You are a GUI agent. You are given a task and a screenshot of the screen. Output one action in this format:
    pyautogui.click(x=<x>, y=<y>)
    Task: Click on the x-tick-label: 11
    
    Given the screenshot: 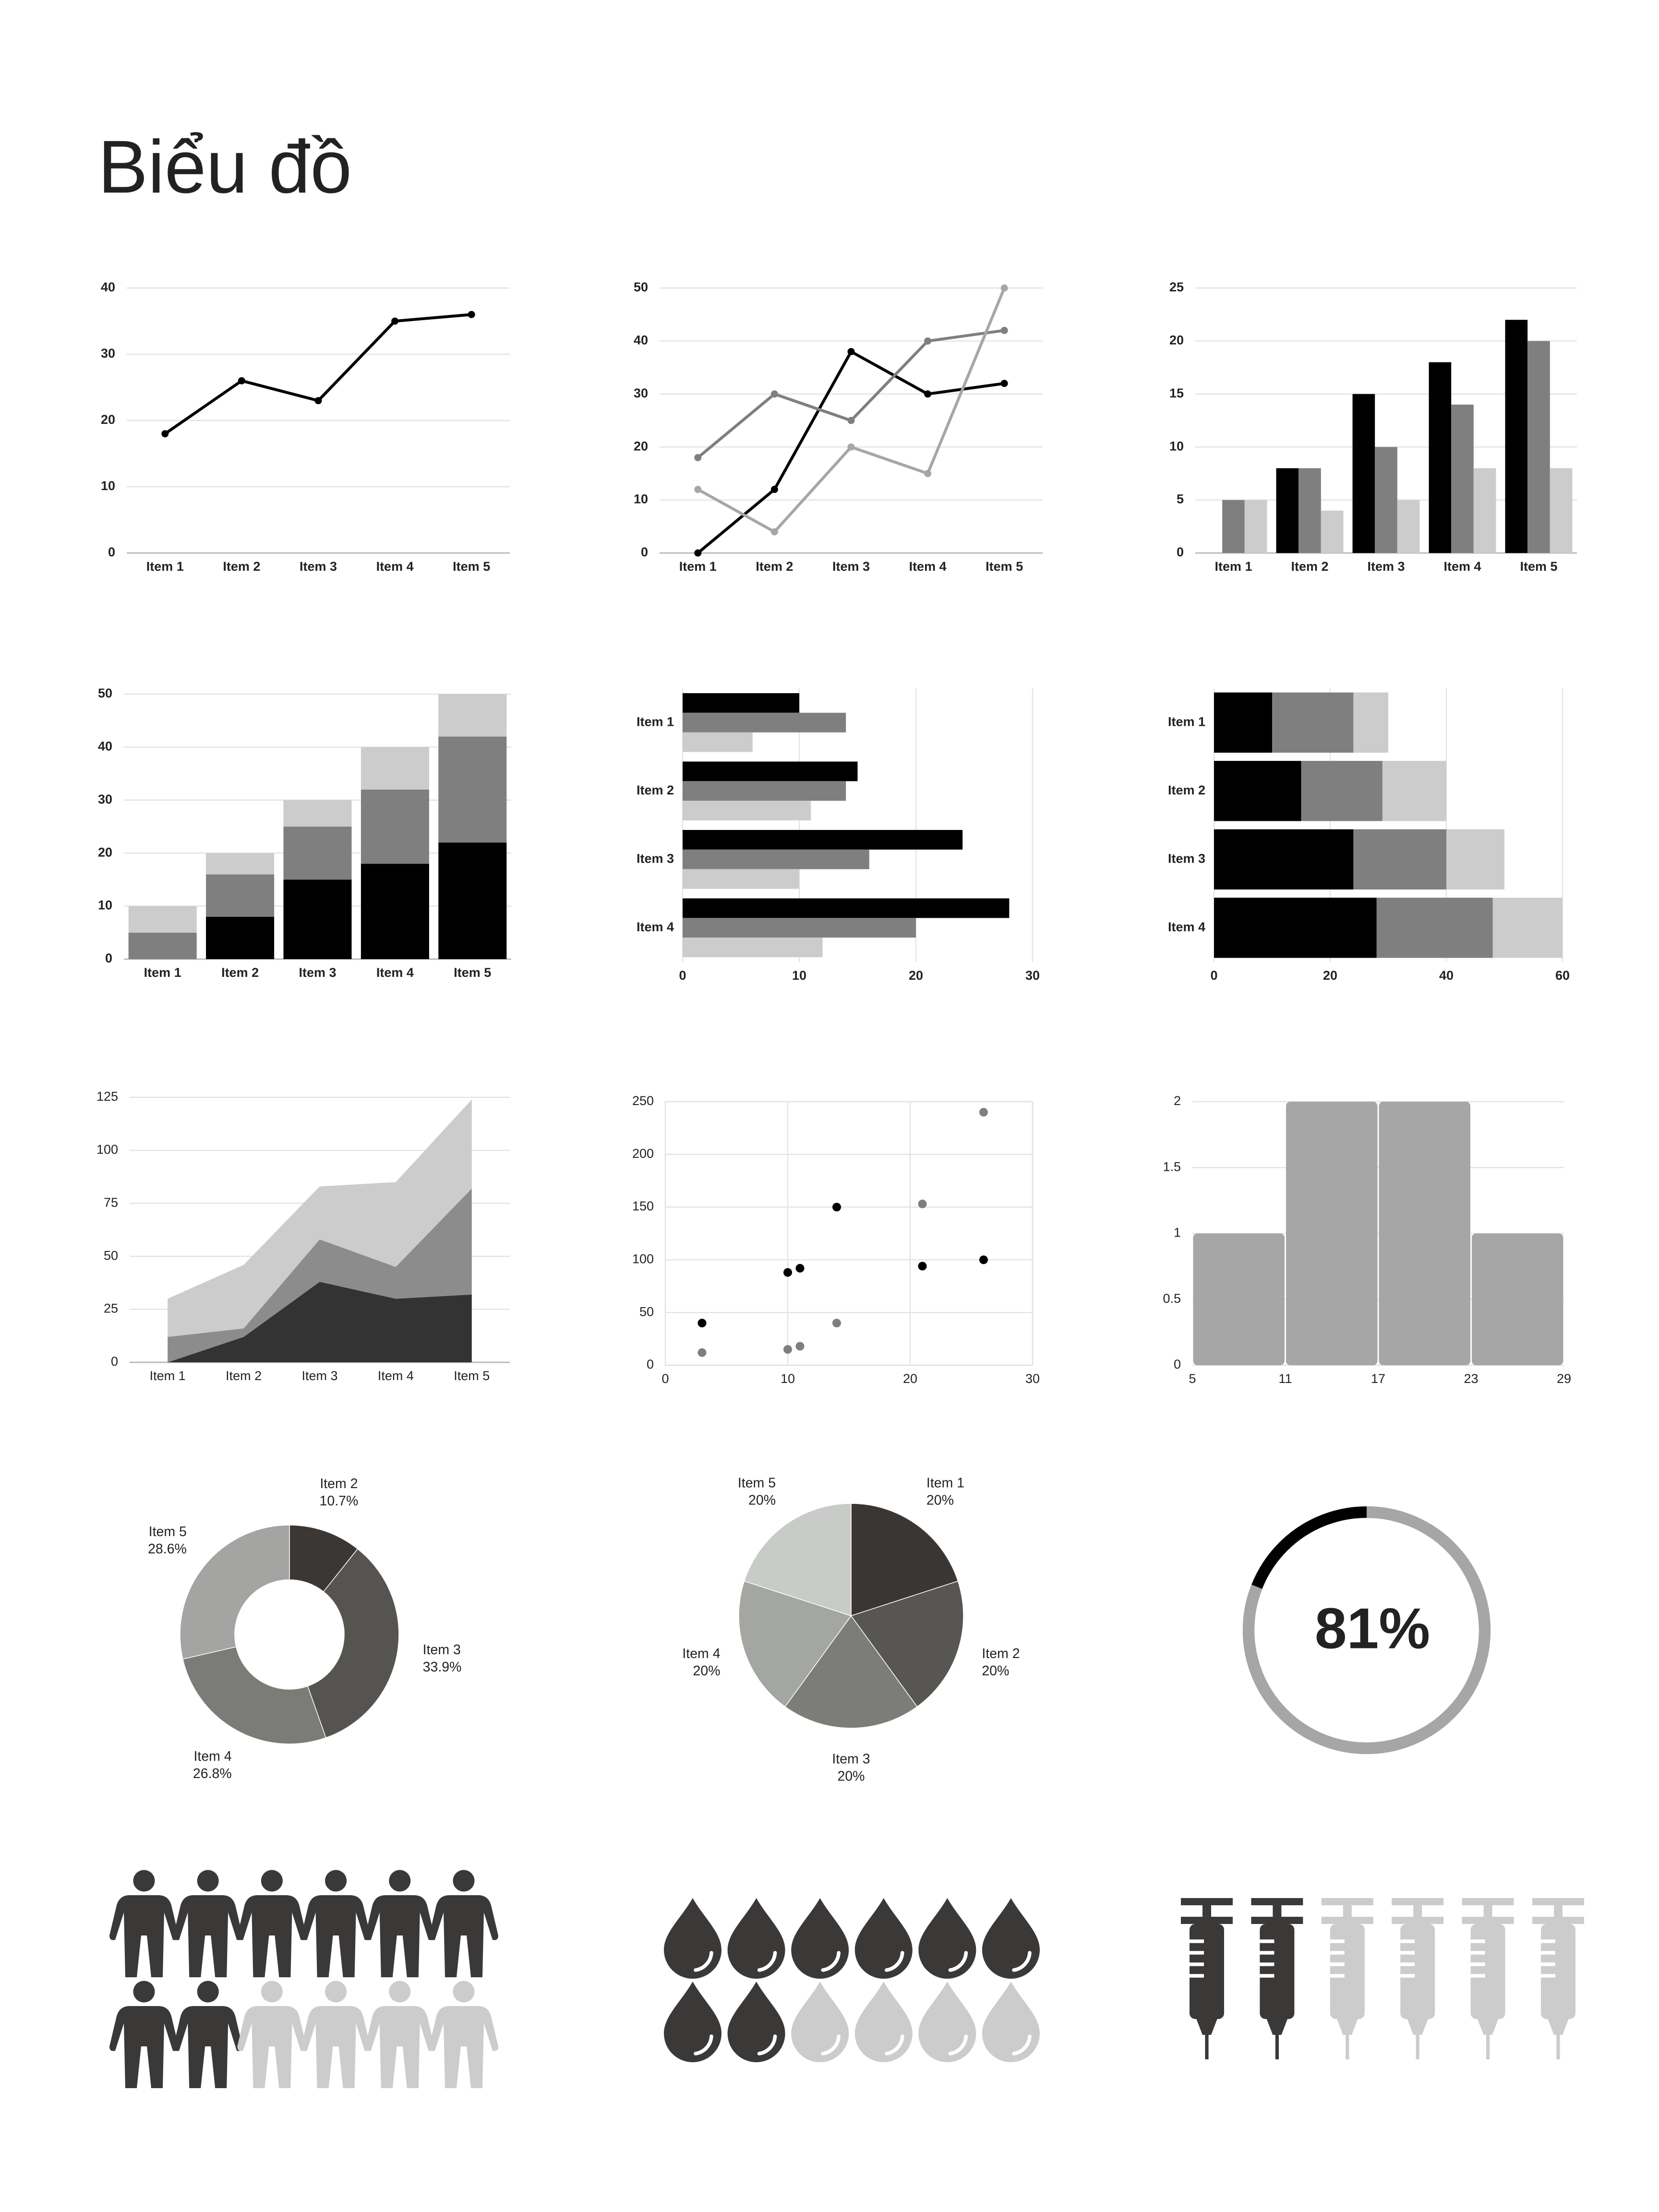 What is the action you would take?
    pyautogui.click(x=1285, y=1378)
    